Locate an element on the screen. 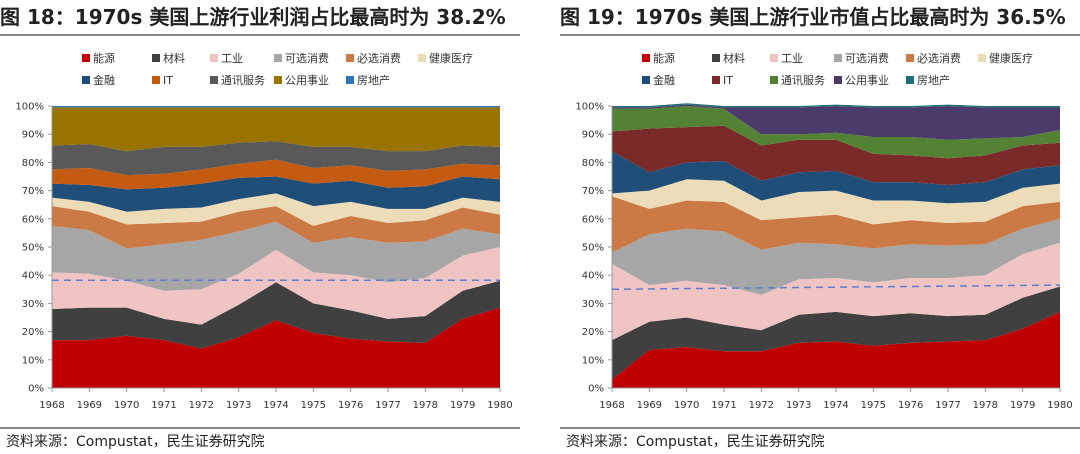  x-tick-label: 1975 is located at coordinates (873, 405).